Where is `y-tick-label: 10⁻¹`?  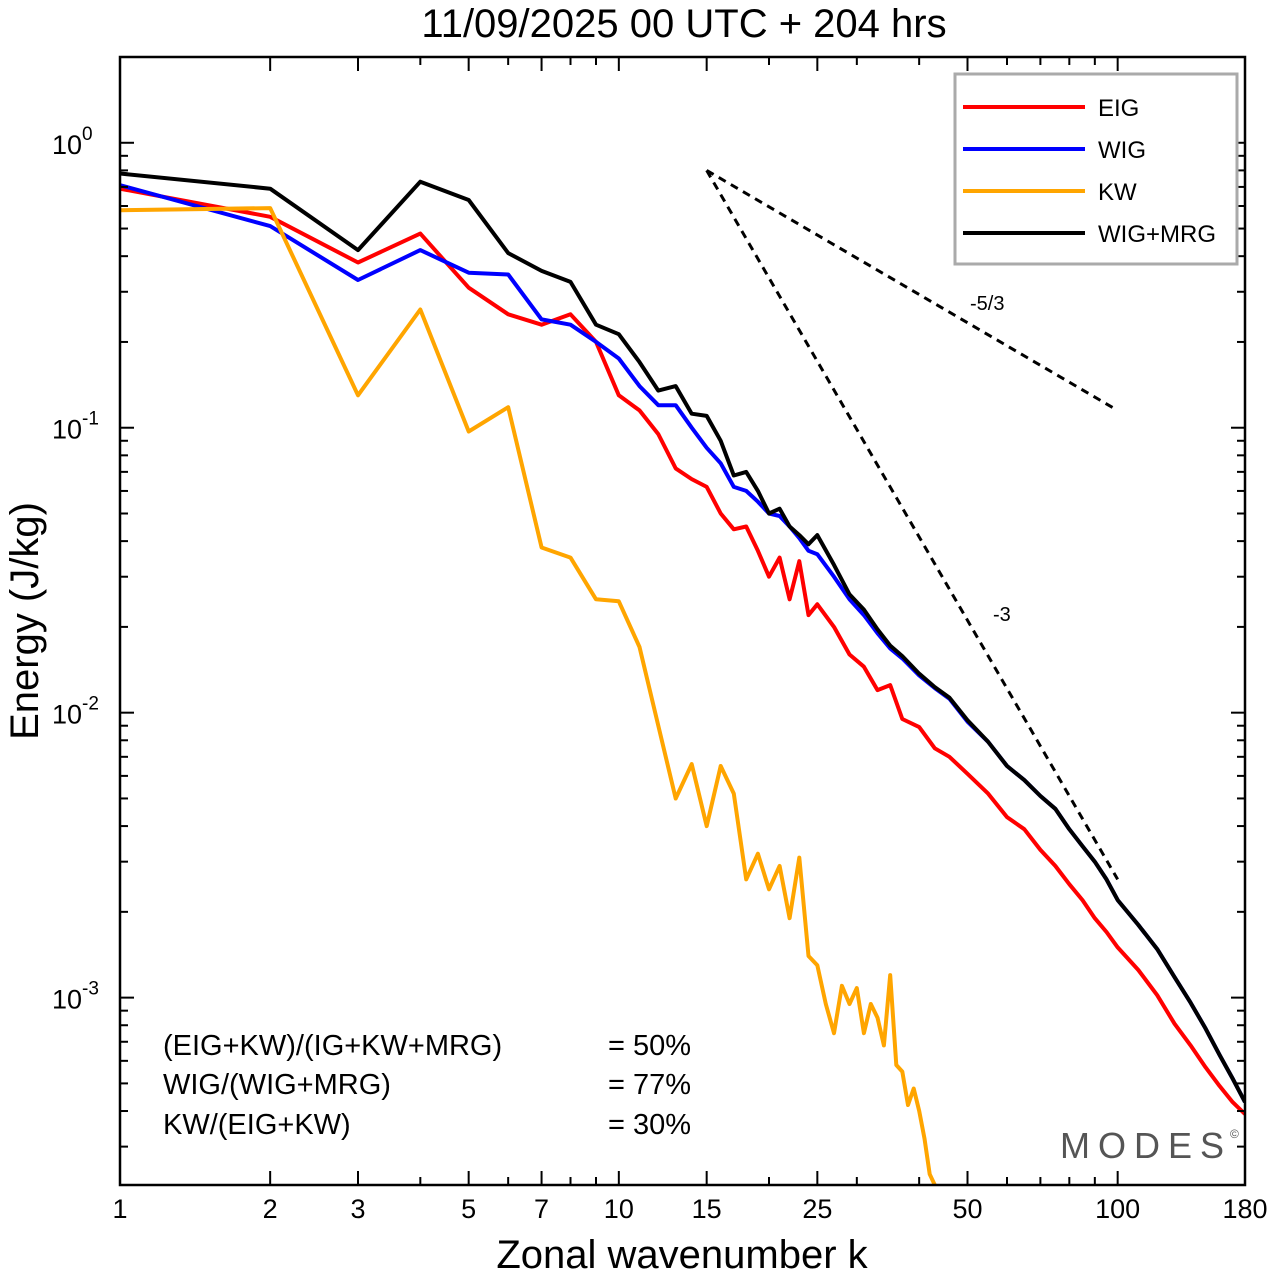 y-tick-label: 10⁻¹ is located at coordinates (75, 427).